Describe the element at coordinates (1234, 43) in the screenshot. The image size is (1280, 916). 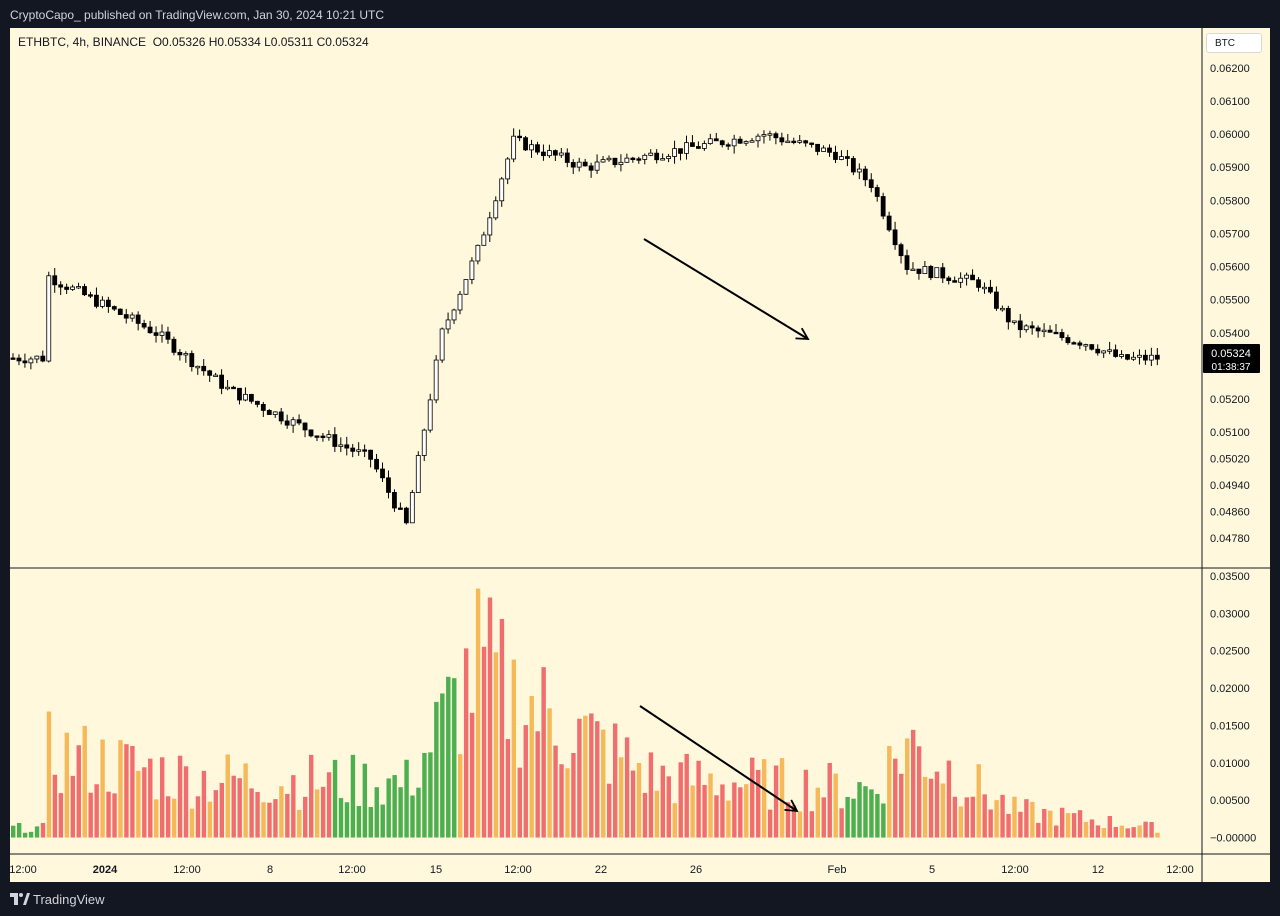
I see `currency-badge: BTC` at that location.